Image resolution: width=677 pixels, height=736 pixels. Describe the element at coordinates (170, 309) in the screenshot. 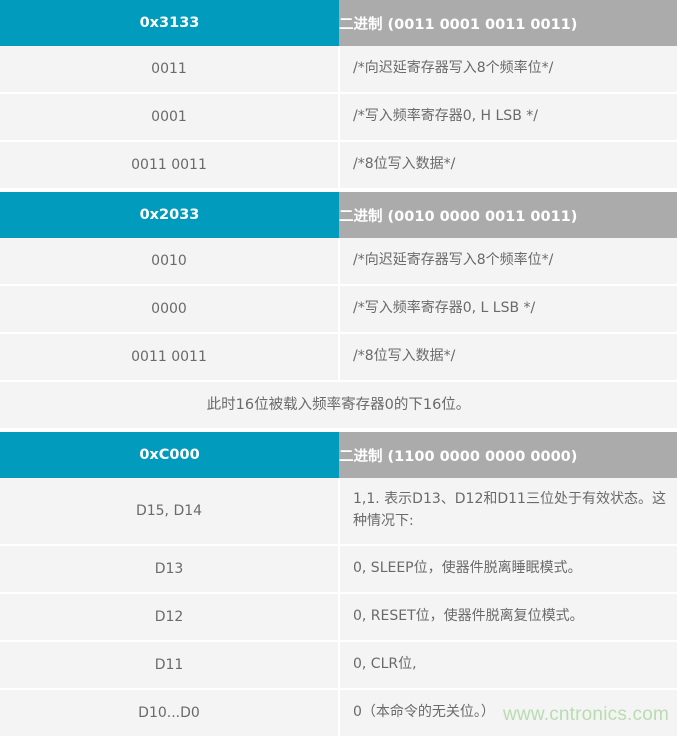

I see `row-bits-value: 0000` at that location.